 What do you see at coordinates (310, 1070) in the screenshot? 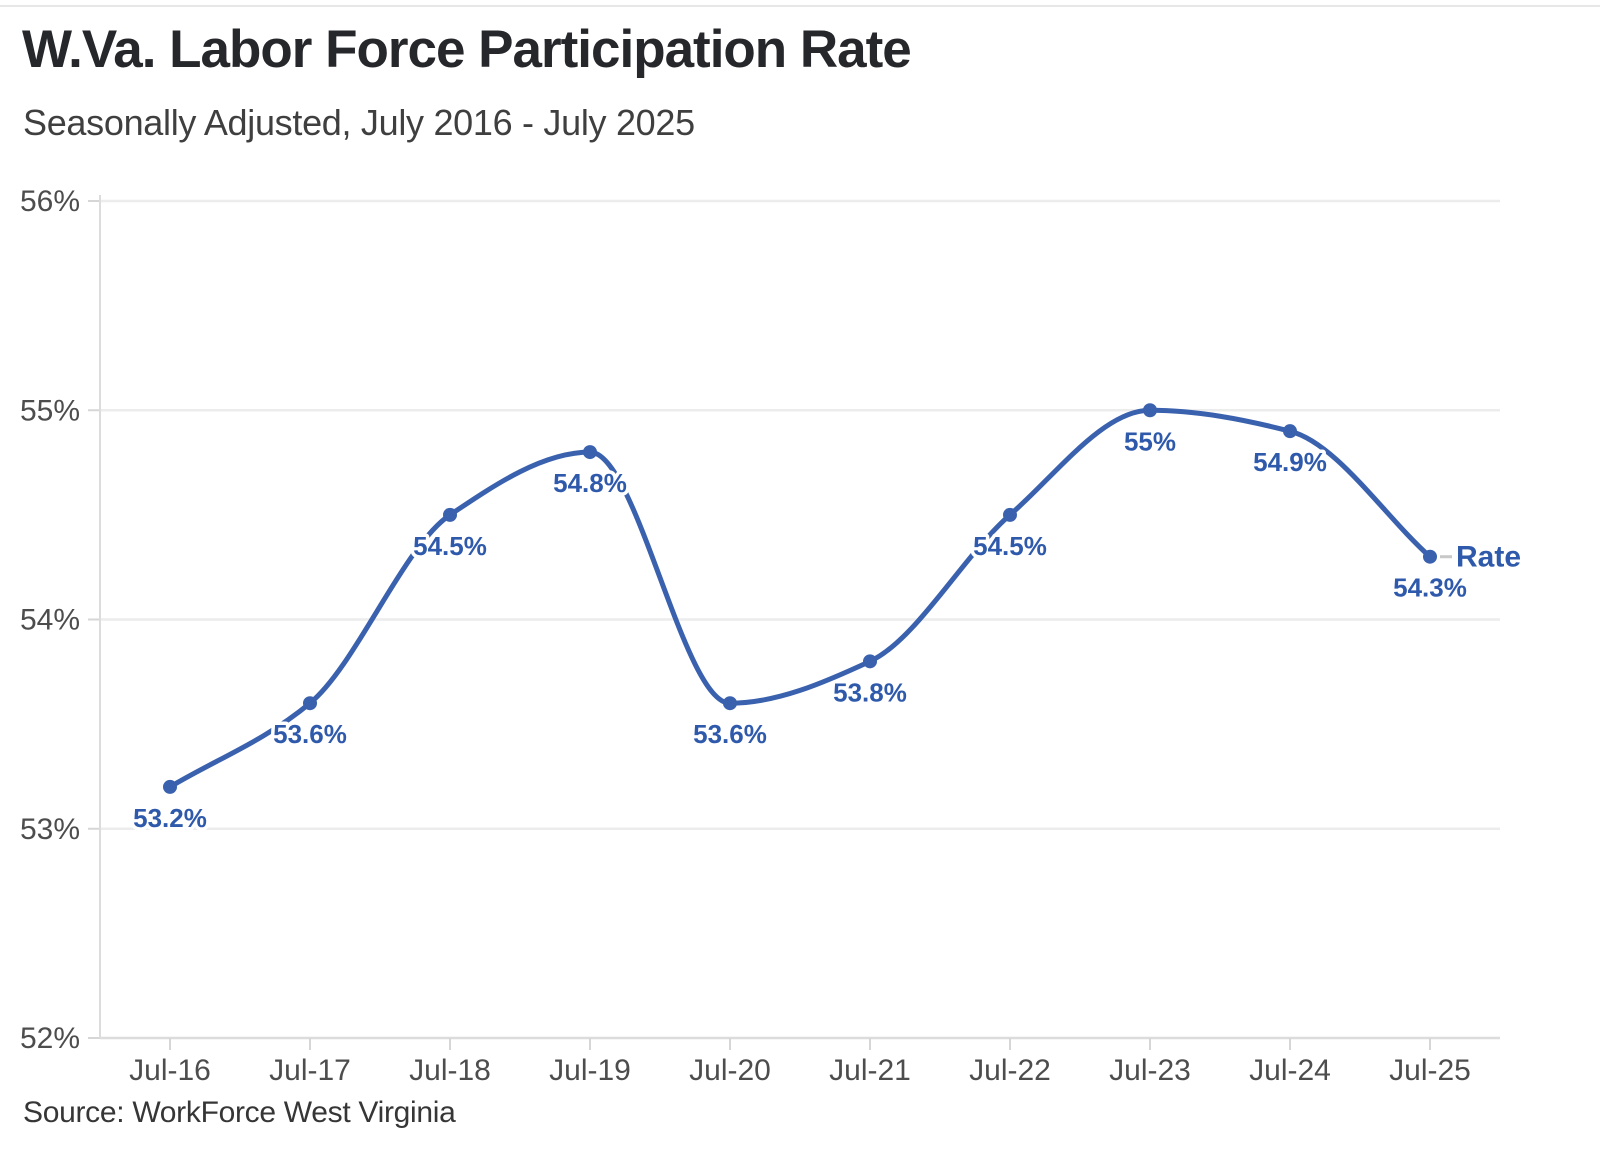
I see `x-axis-label: Jul-17` at bounding box center [310, 1070].